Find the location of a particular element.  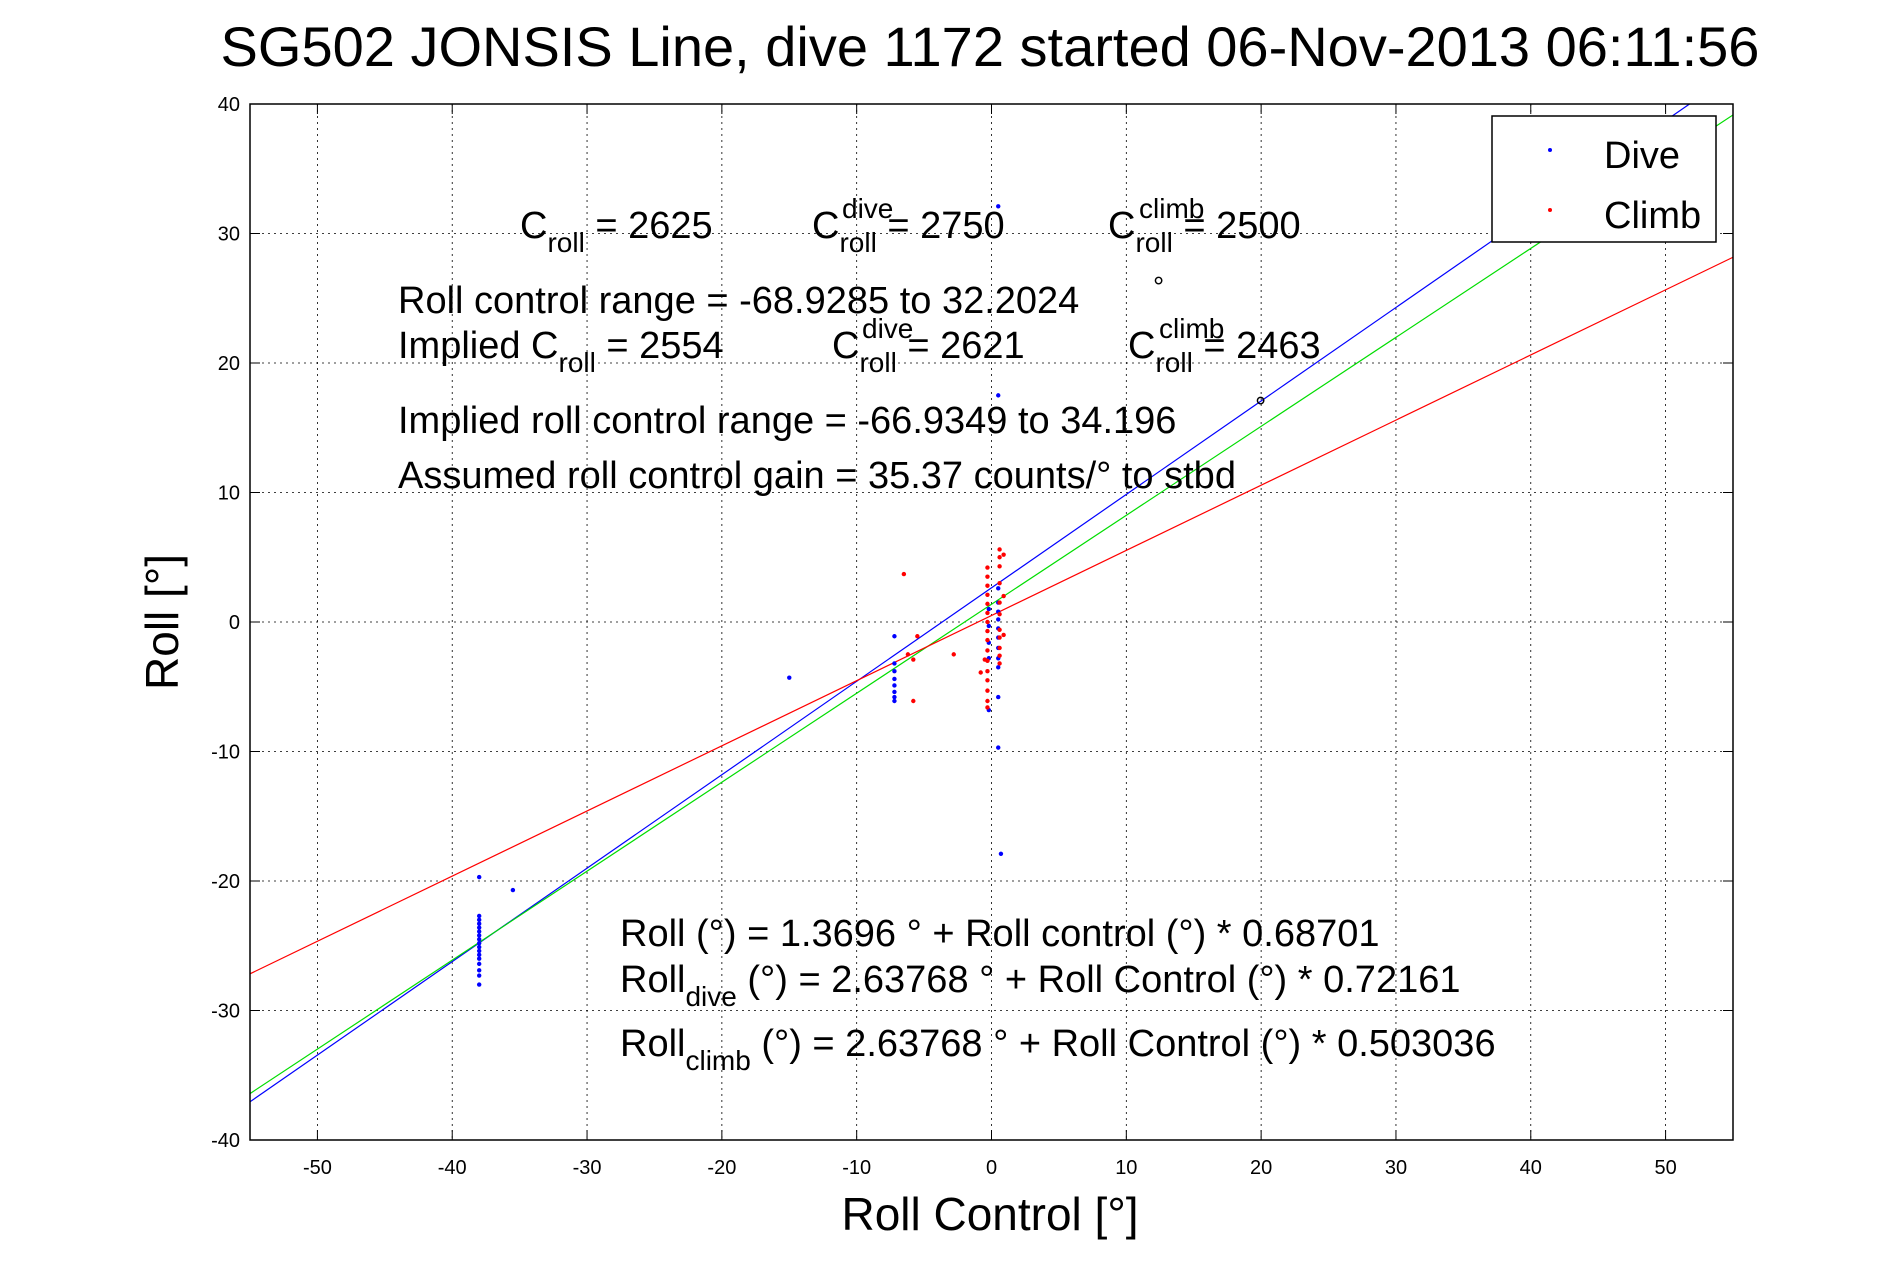

annotation-croll-dive: Croll = 2750 is located at coordinates (908, 231).